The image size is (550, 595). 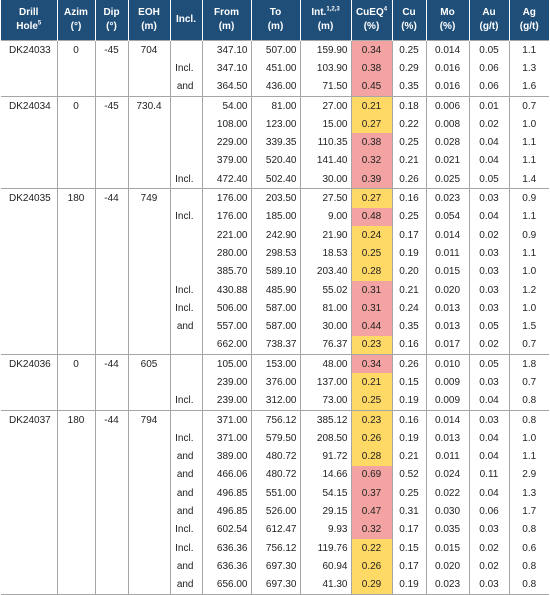 What do you see at coordinates (227, 382) in the screenshot?
I see `from-cell: 239.00` at bounding box center [227, 382].